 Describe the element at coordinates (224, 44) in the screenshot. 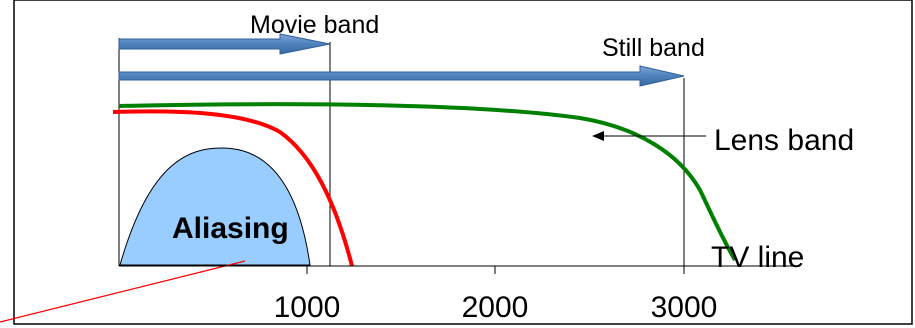

I see `movie-band-arrow` at that location.